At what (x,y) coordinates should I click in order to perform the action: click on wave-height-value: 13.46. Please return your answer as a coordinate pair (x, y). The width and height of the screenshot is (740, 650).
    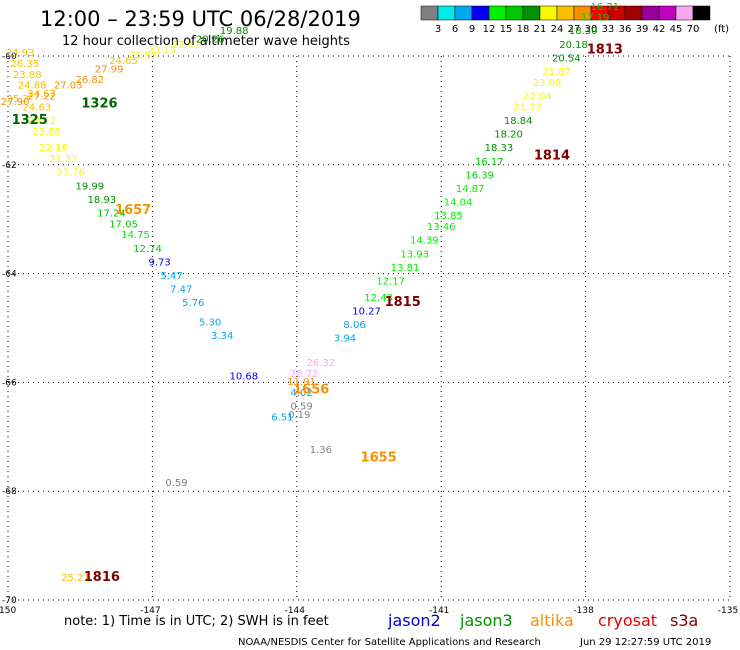
    Looking at the image, I should click on (441, 227).